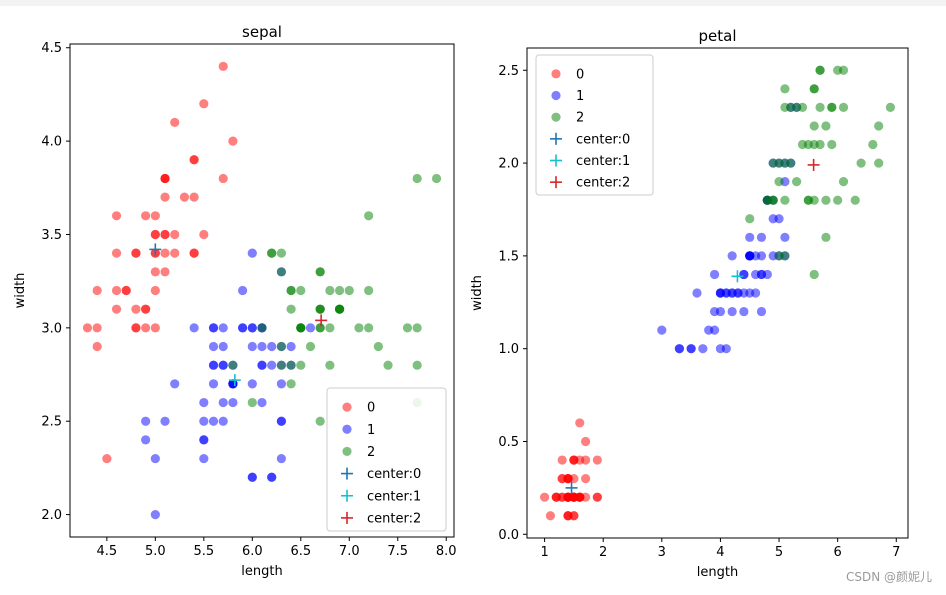  What do you see at coordinates (508, 535) in the screenshot?
I see `y-tick-label: 0.0` at bounding box center [508, 535].